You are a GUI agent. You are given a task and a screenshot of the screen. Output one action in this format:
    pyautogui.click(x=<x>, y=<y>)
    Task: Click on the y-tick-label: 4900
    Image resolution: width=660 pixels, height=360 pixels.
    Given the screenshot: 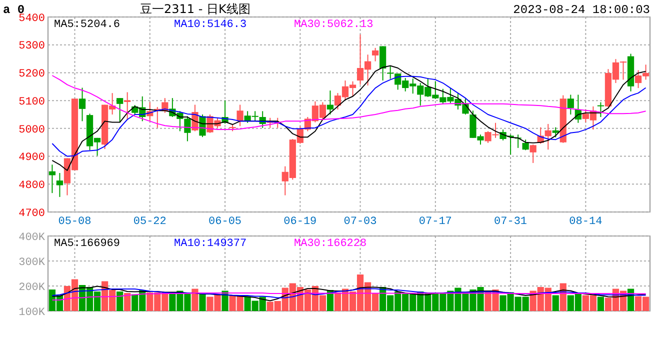 What is the action you would take?
    pyautogui.click(x=31, y=158)
    